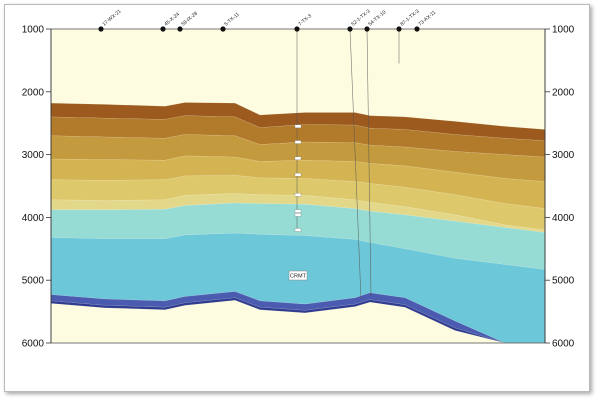 Image resolution: width=600 pixels, height=400 pixels. Describe the element at coordinates (33, 344) in the screenshot. I see `depth-tick-left: 6000` at that location.